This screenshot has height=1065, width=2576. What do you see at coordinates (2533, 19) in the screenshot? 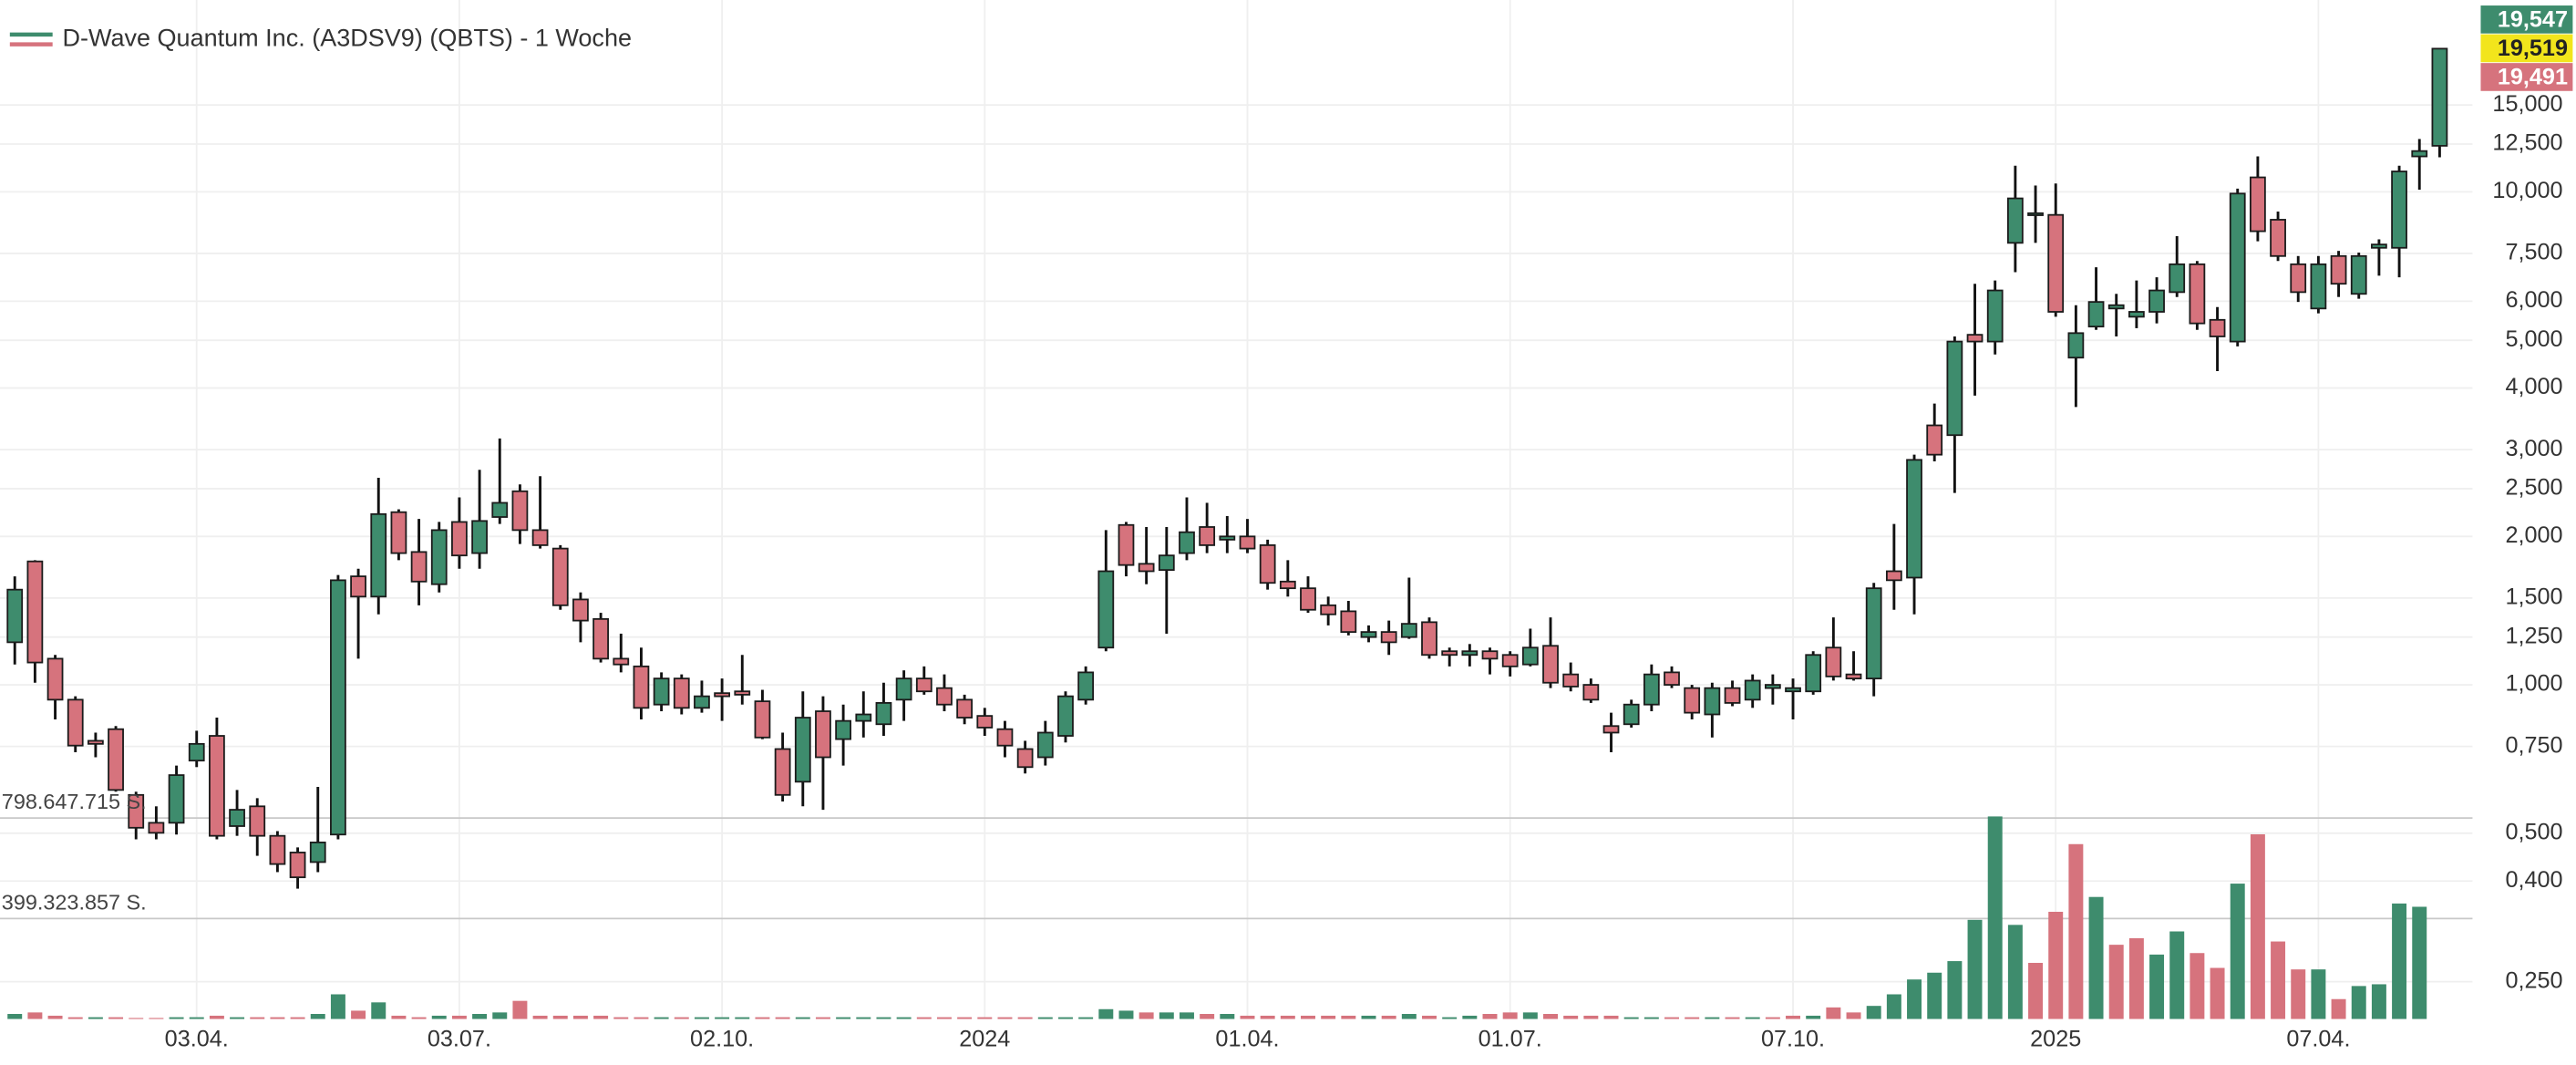
I see `price-label: 19,547` at bounding box center [2533, 19].